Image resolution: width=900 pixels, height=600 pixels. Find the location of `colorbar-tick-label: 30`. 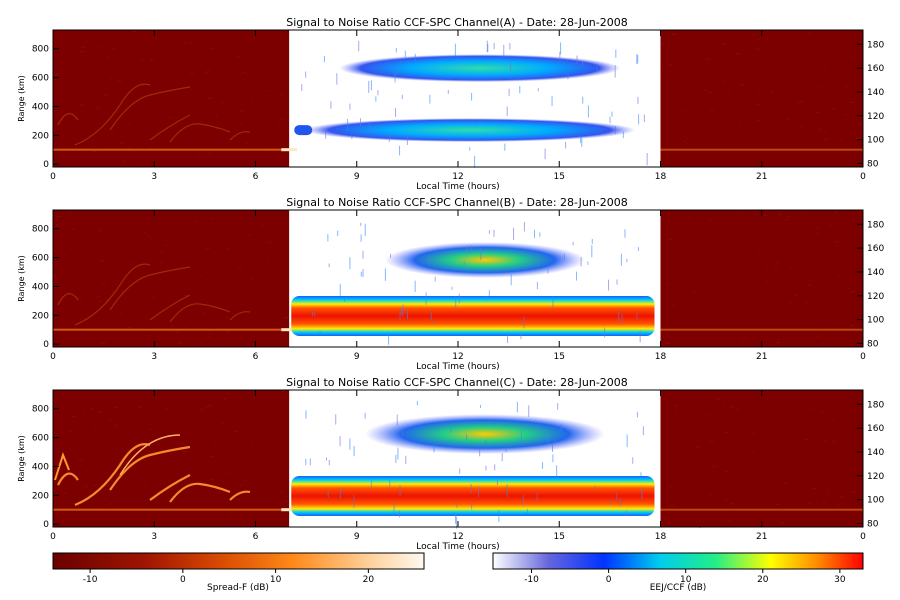

colorbar-tick-label: 30 is located at coordinates (840, 580).